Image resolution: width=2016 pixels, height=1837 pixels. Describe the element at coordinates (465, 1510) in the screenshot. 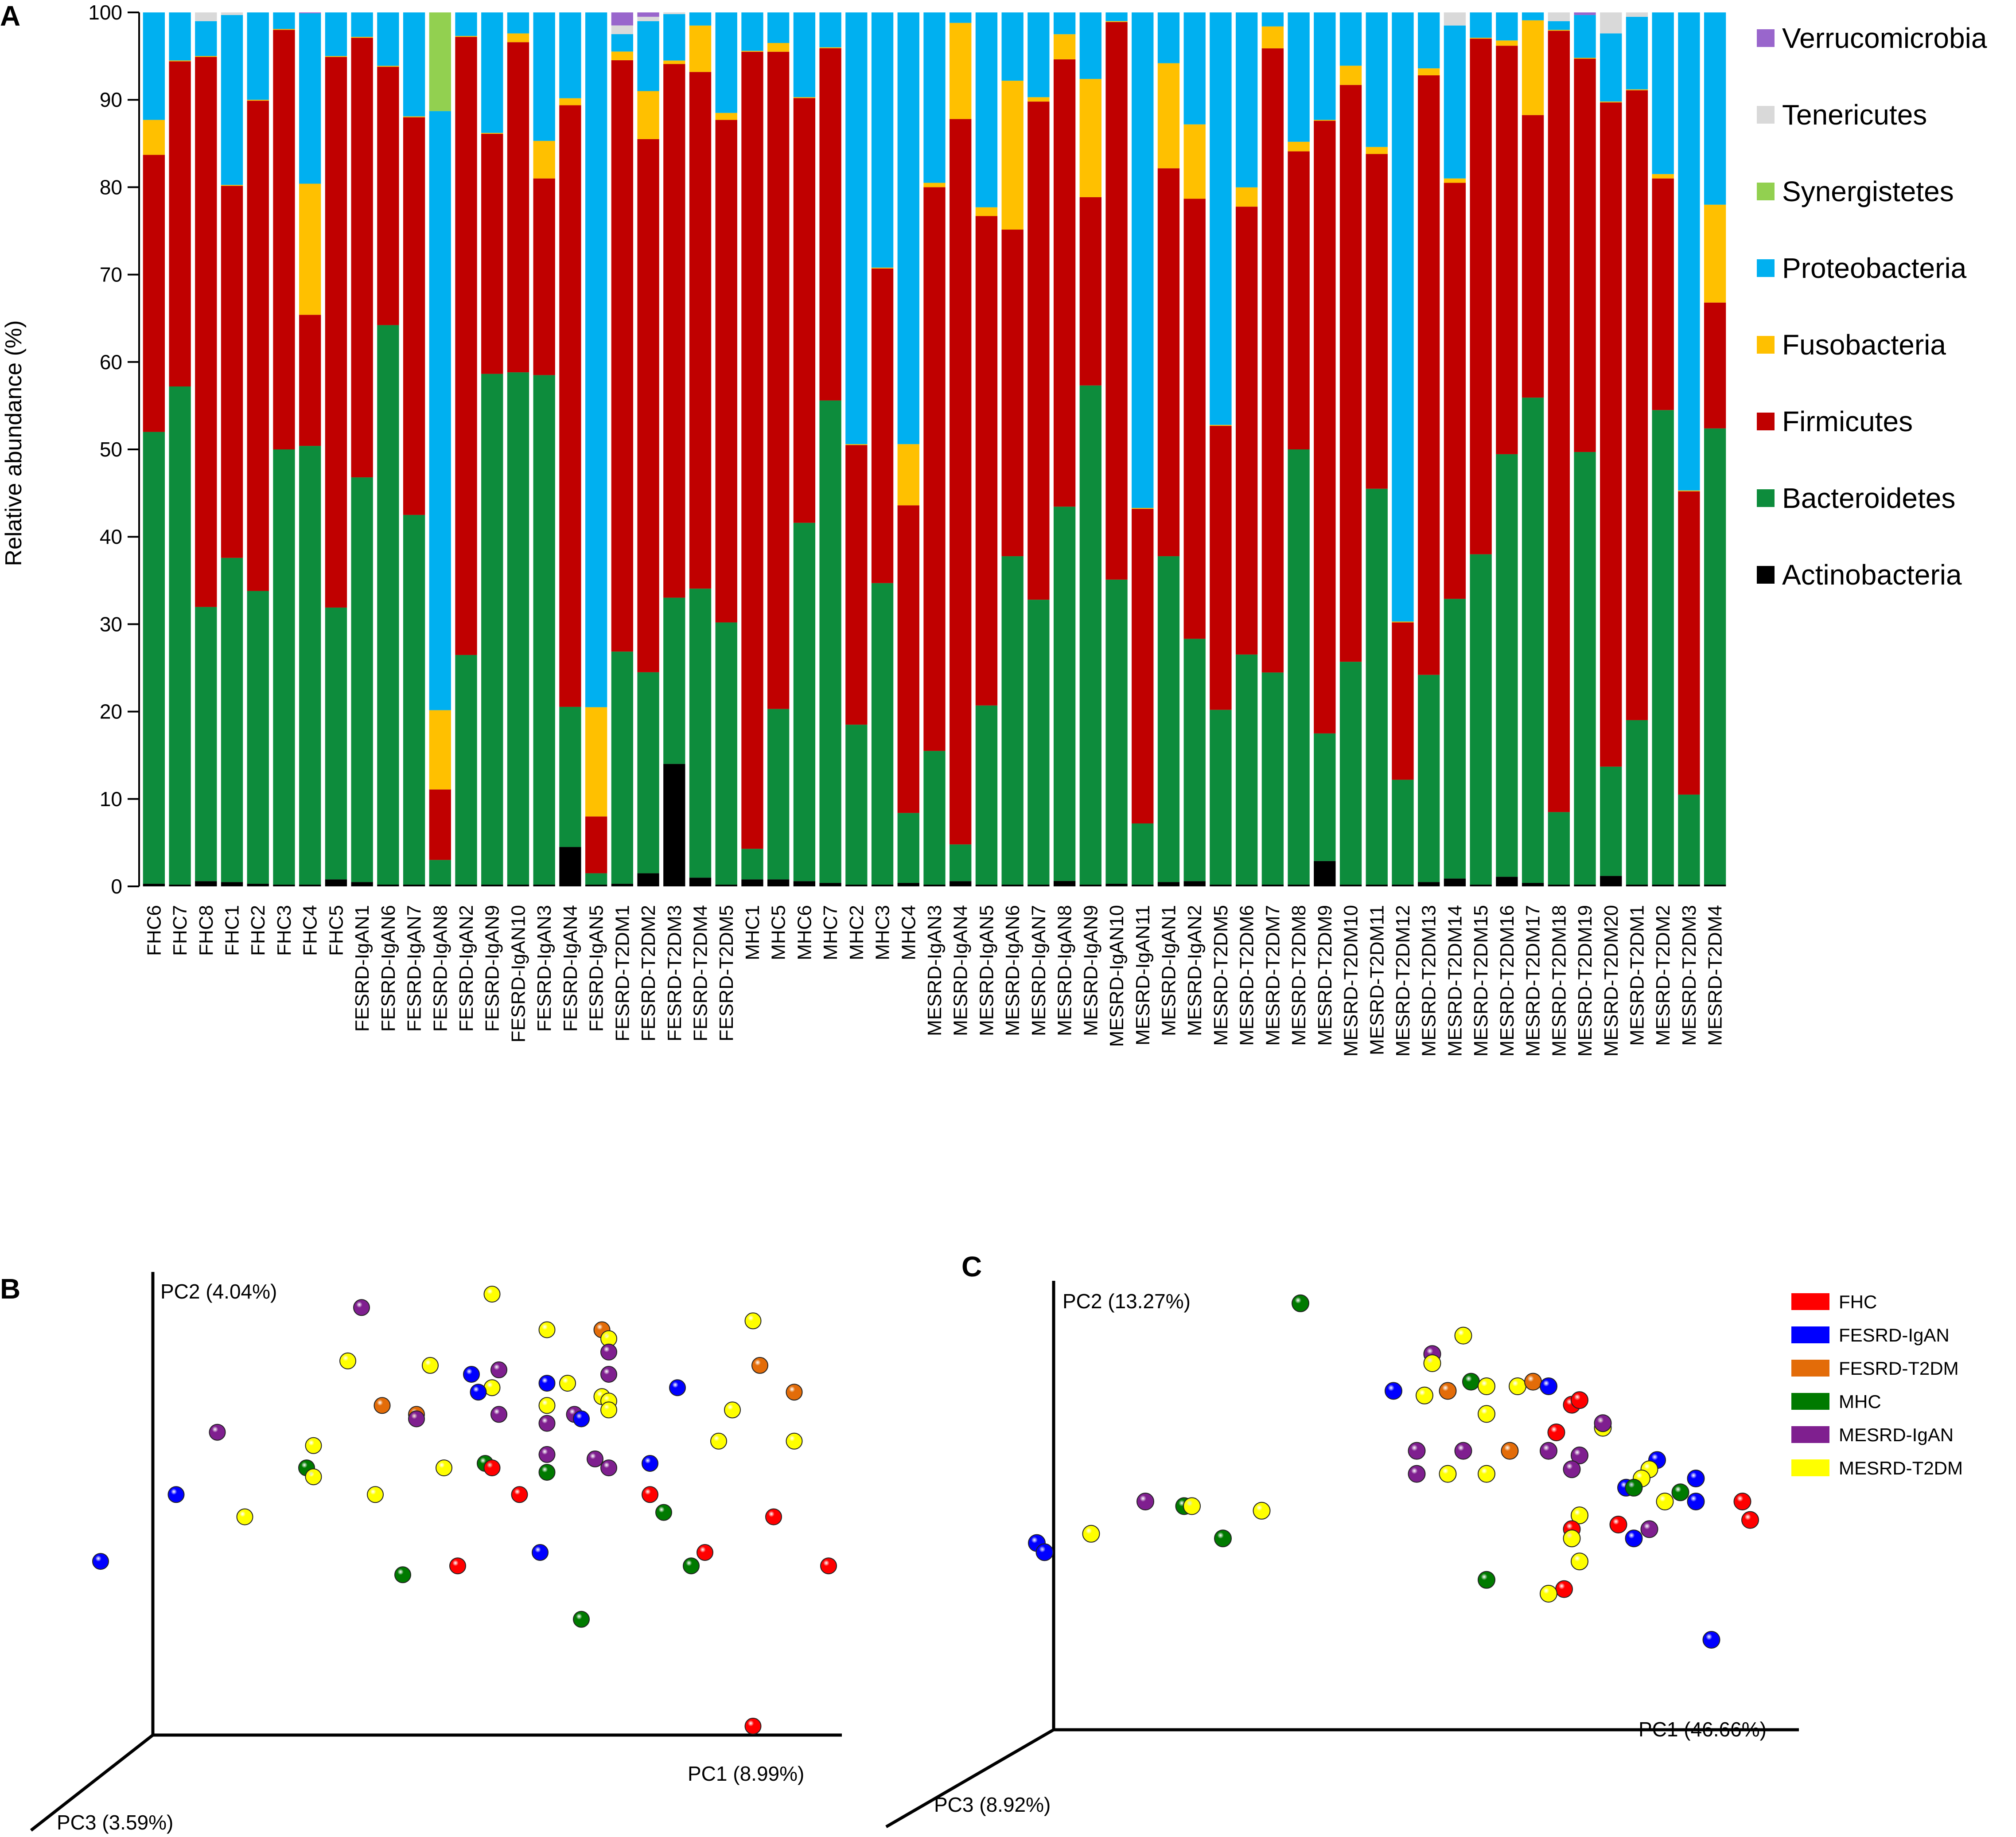

I see `pcoa-points-b` at that location.